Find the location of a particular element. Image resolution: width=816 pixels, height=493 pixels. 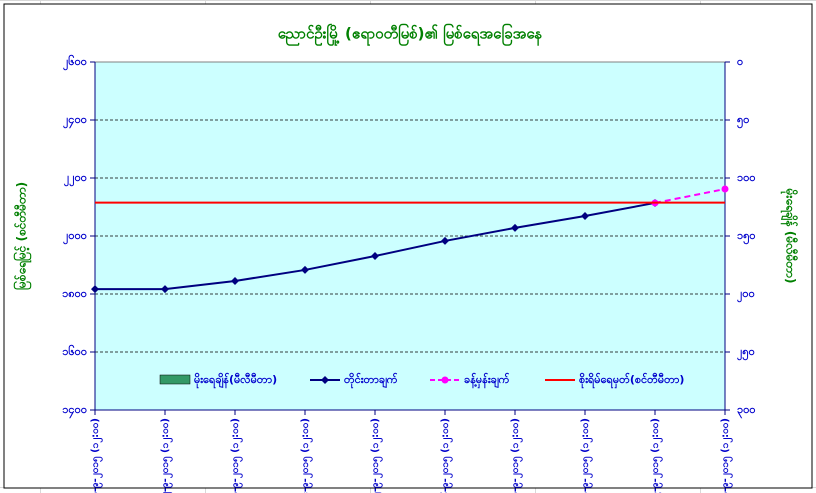

x-tick-label: ၁၀-၉-၂၀၁၅ (၁၂:၀၀) is located at coordinates (727, 455).